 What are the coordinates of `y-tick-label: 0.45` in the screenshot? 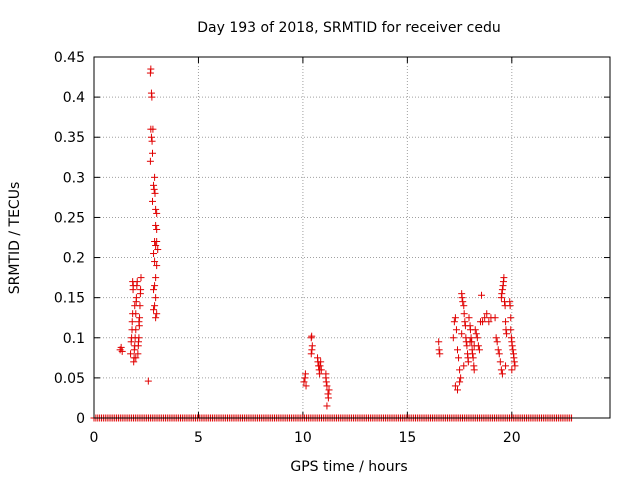 It's located at (69, 58).